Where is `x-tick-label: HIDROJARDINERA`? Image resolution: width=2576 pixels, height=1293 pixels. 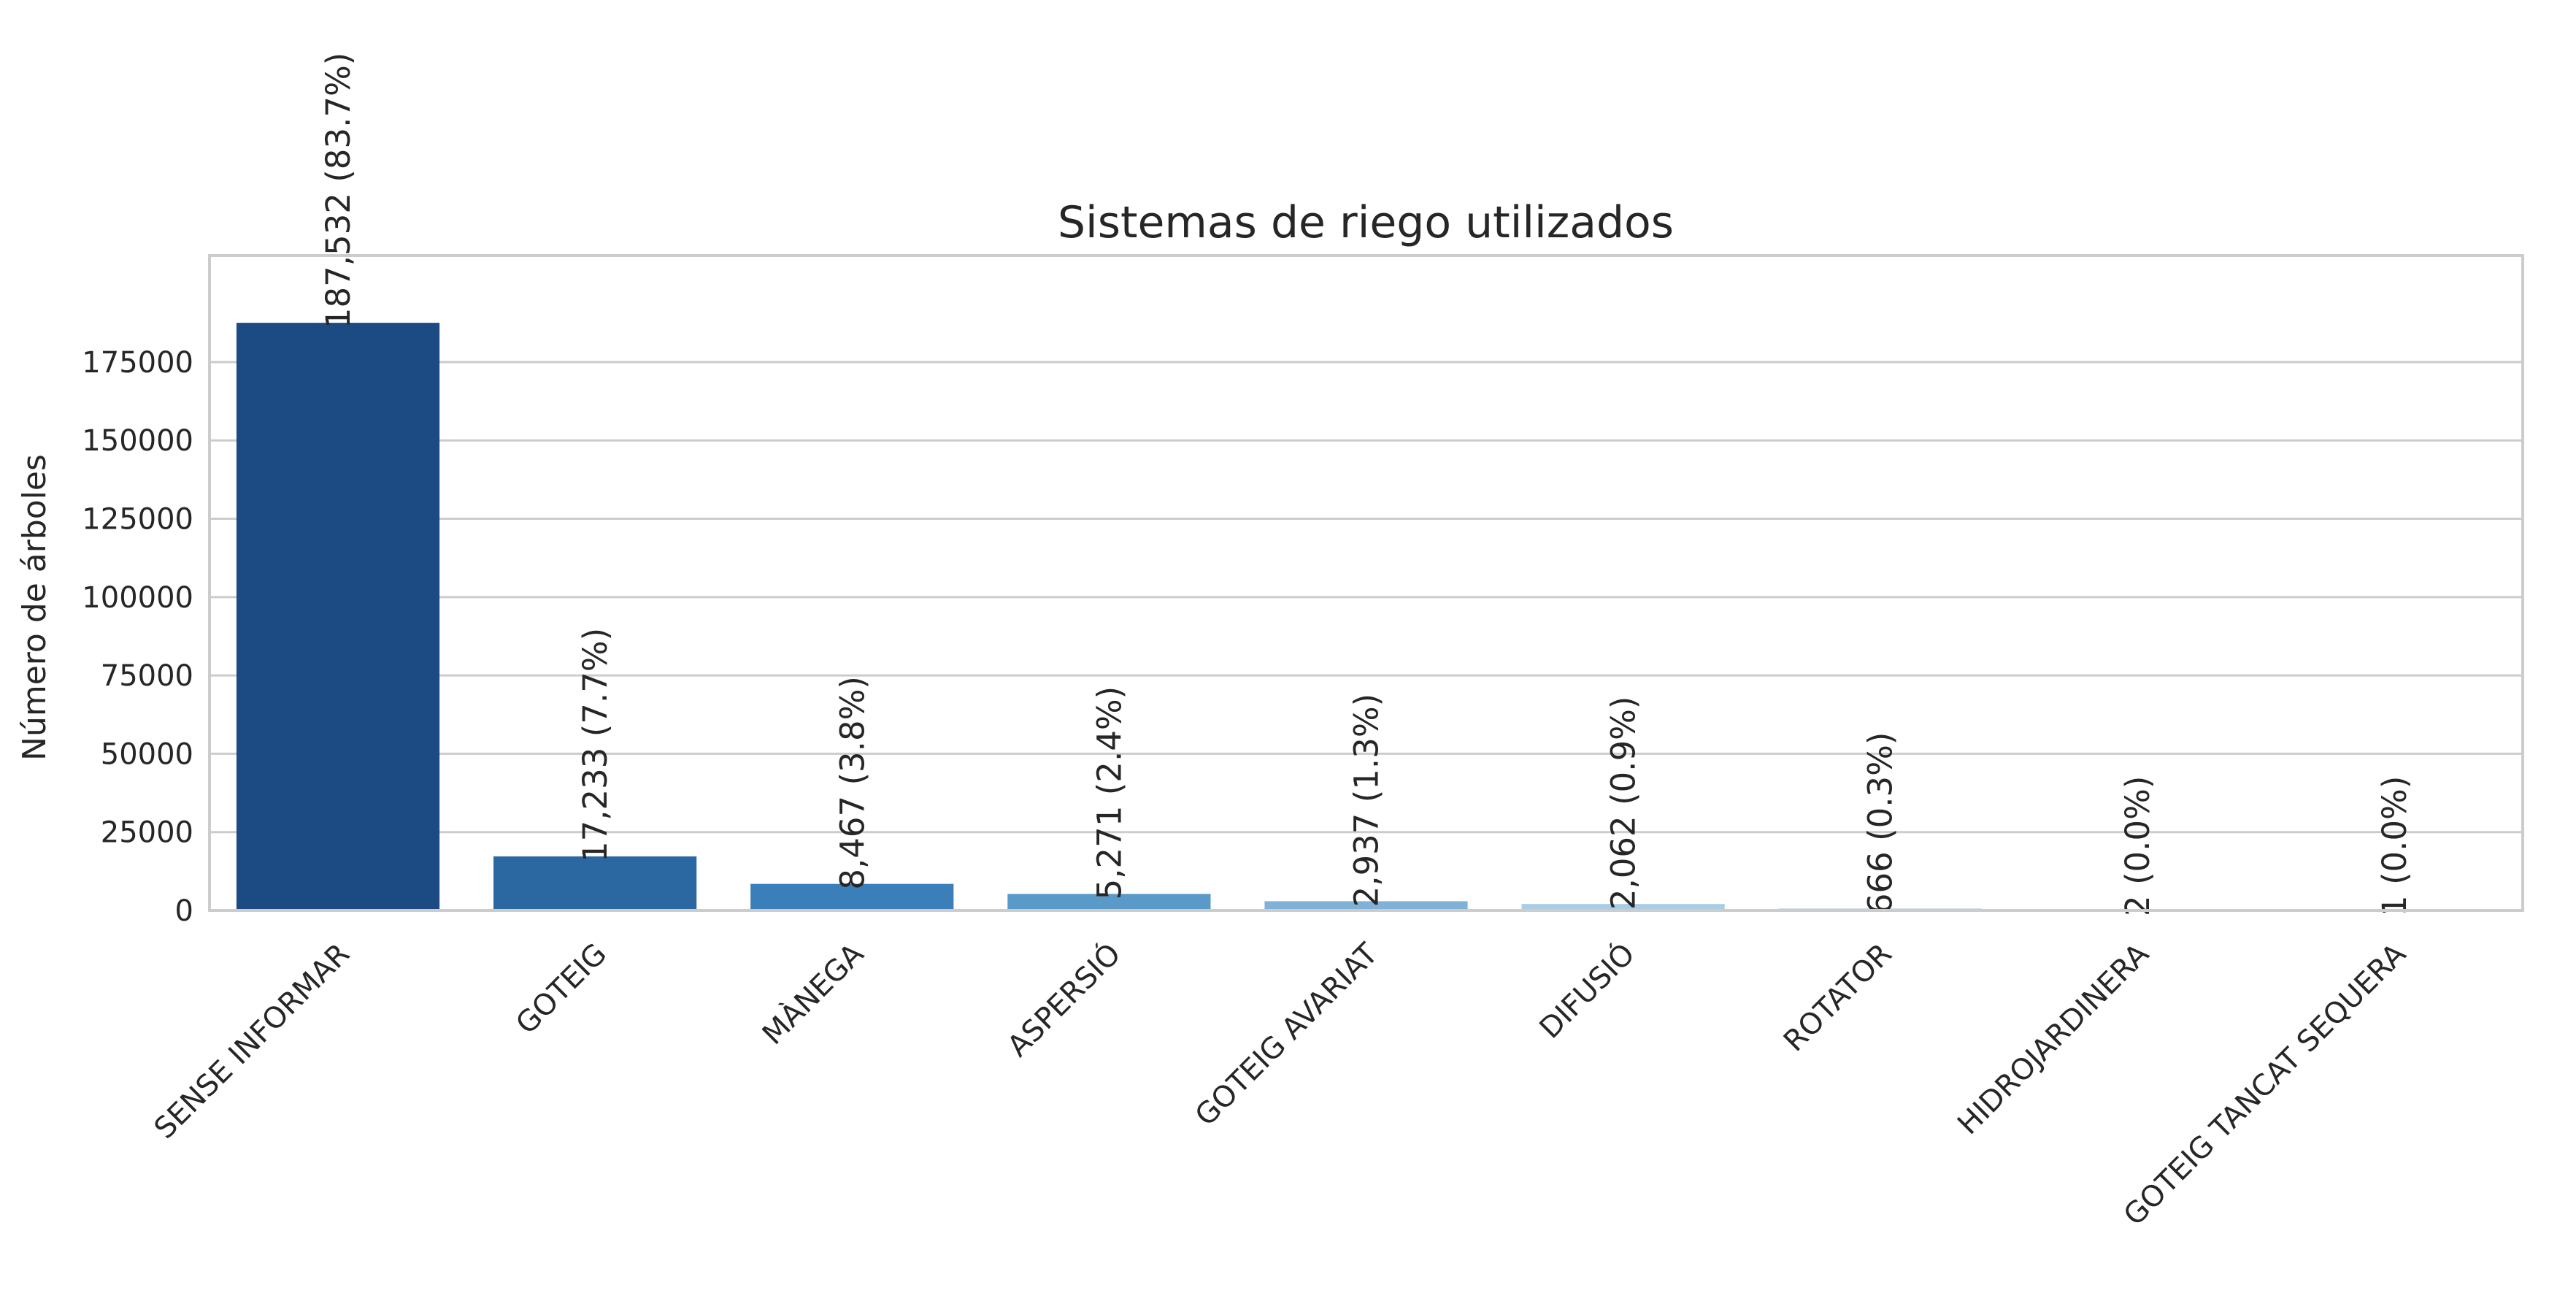
x-tick-label: HIDROJARDINERA is located at coordinates (2053, 1039).